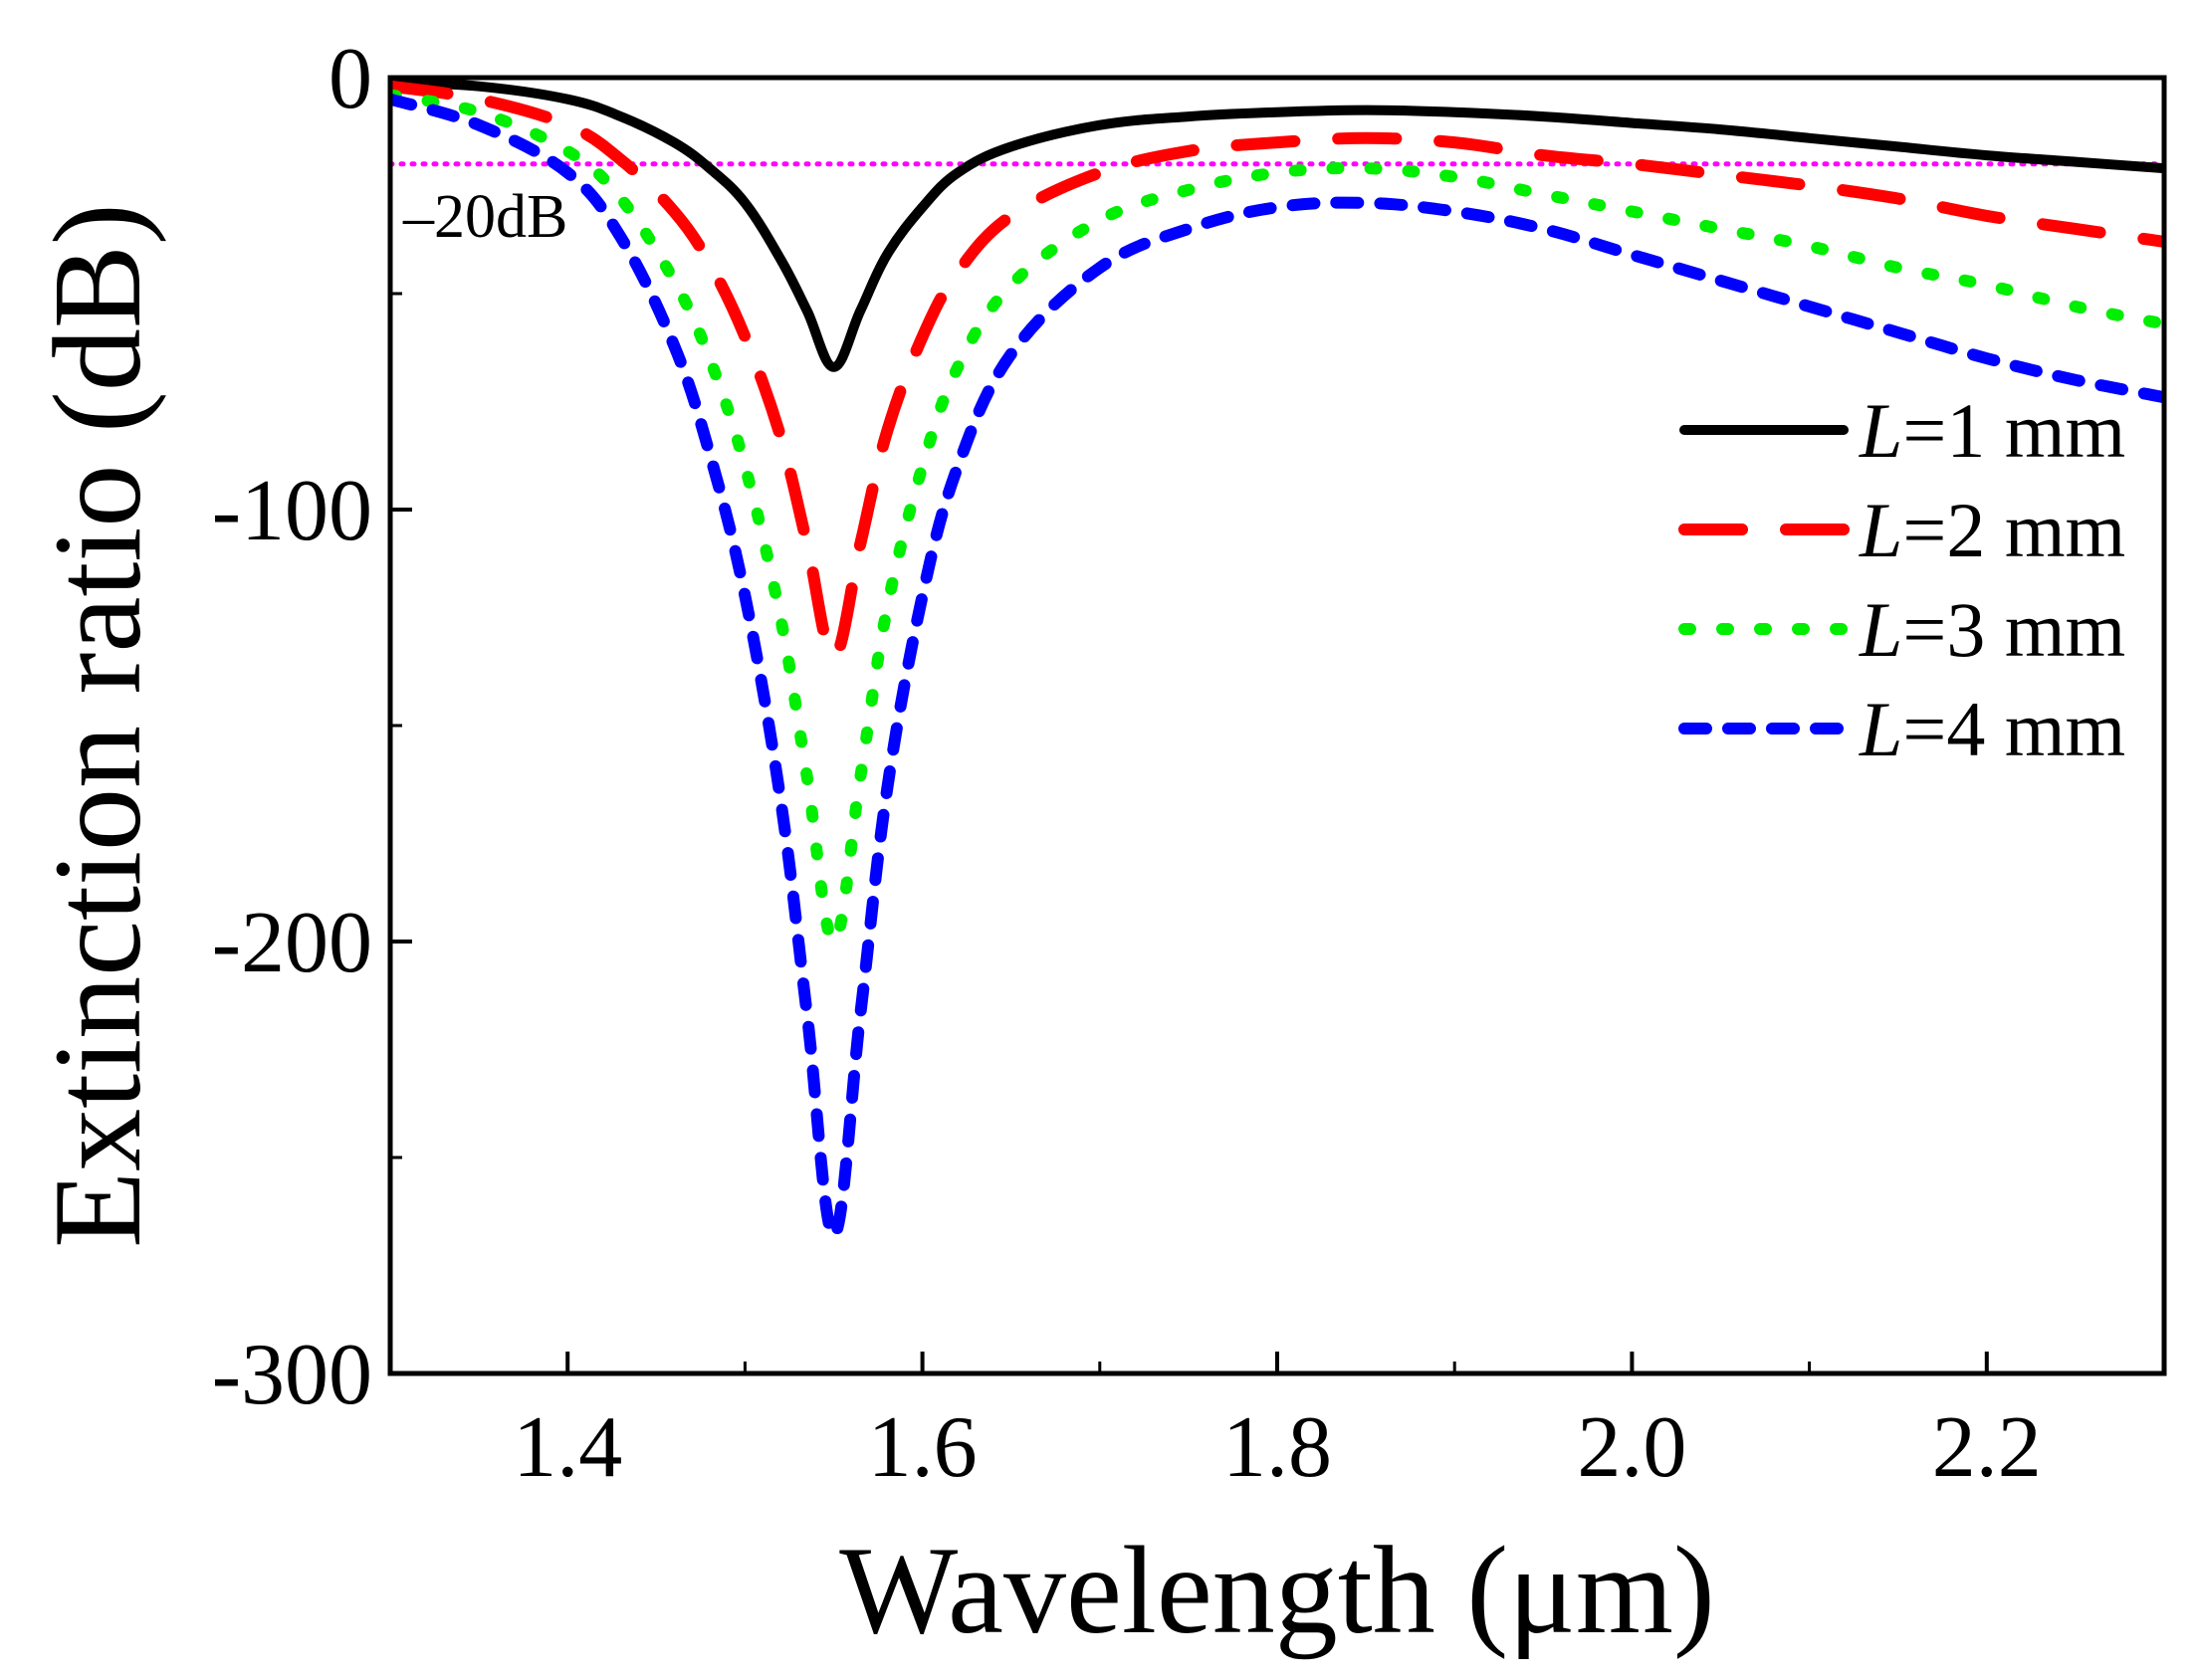 This screenshot has width=2198, height=1680. Describe the element at coordinates (2014, 729) in the screenshot. I see `legend-label-value: =4 mm` at that location.